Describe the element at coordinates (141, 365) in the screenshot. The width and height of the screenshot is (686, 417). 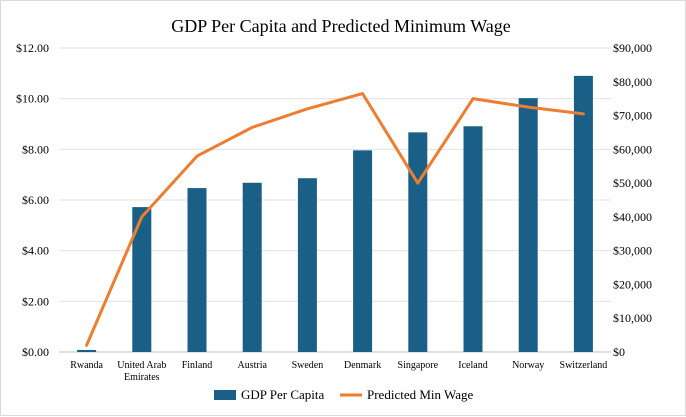
I see `category-label: United Arab` at that location.